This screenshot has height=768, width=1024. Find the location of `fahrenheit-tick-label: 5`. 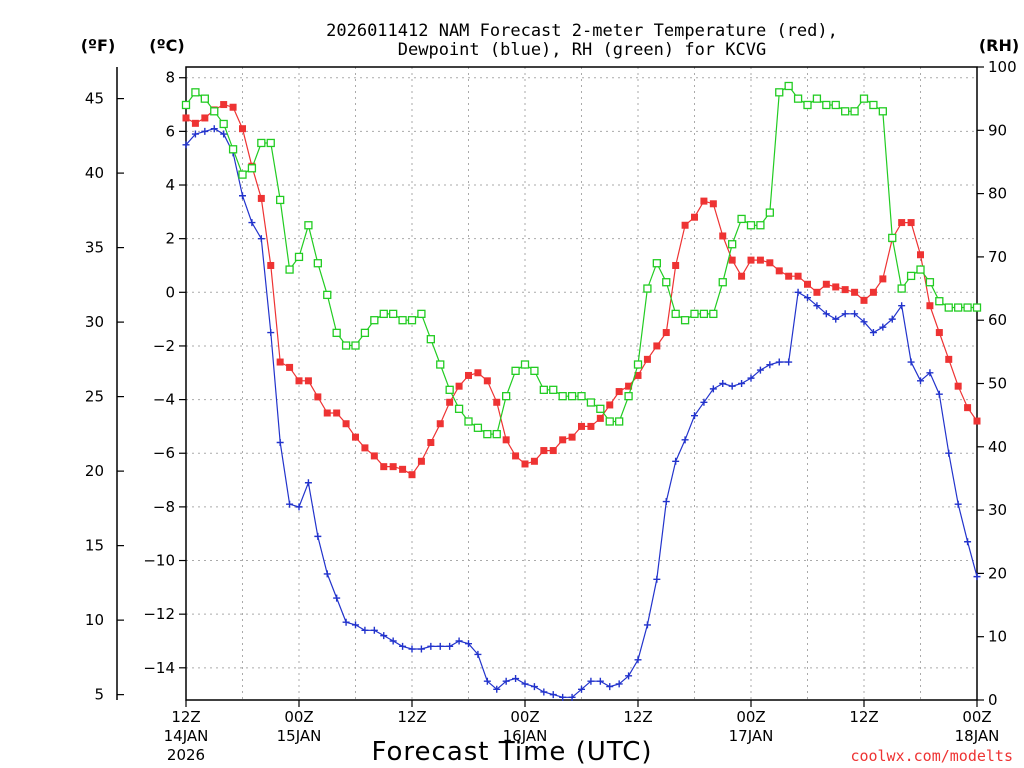

fahrenheit-tick-label: 5 is located at coordinates (99, 695).